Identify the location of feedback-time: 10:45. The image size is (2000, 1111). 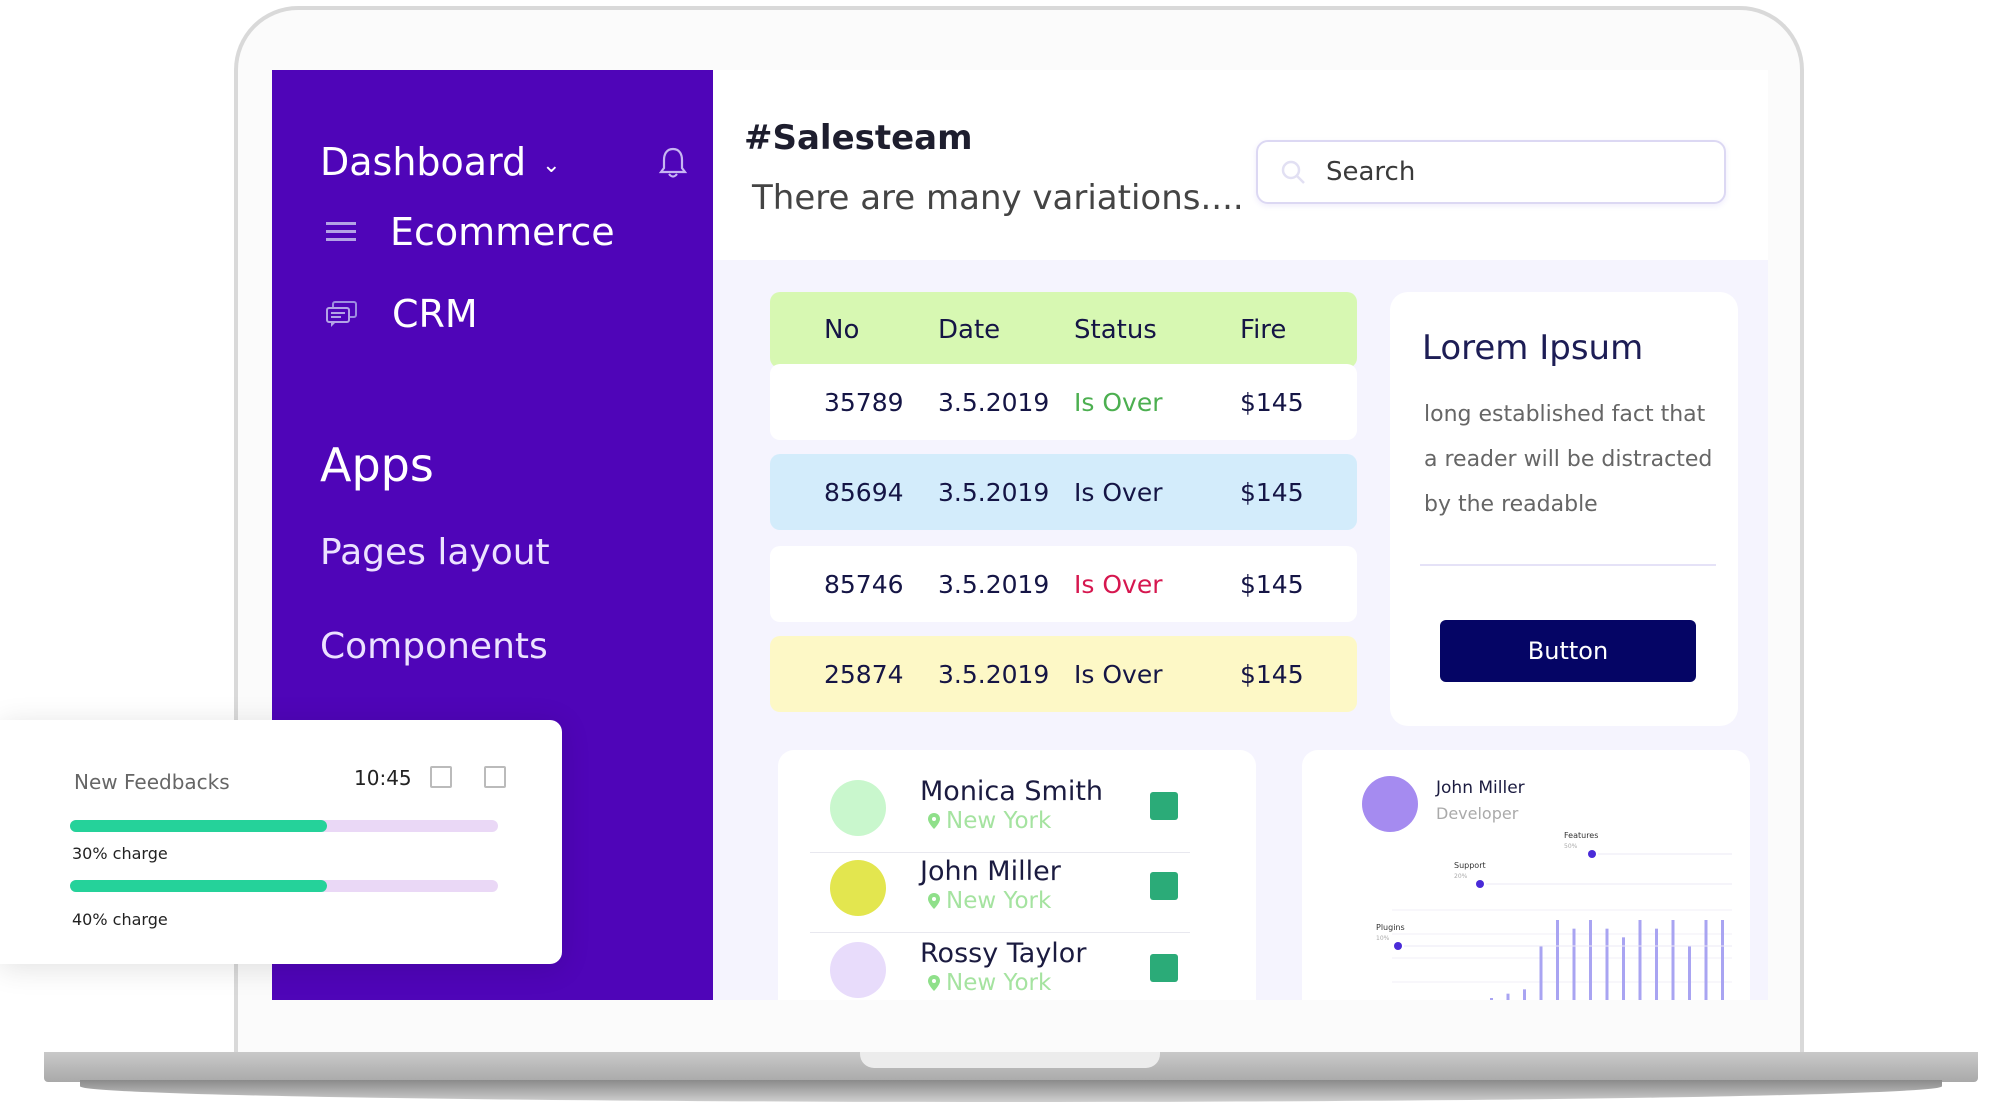
(383, 778).